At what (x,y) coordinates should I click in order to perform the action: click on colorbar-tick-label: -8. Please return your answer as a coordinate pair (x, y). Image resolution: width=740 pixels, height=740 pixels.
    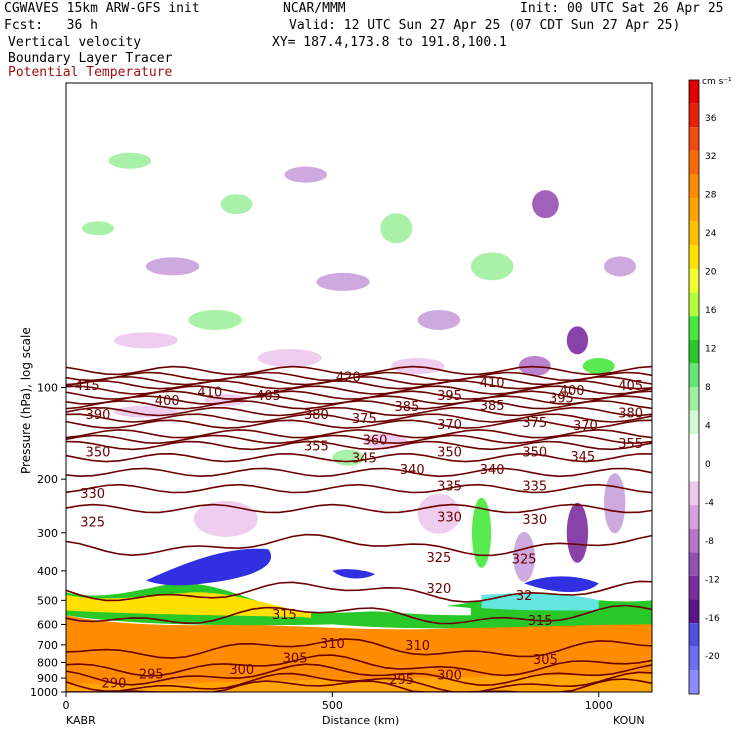
    Looking at the image, I should click on (709, 542).